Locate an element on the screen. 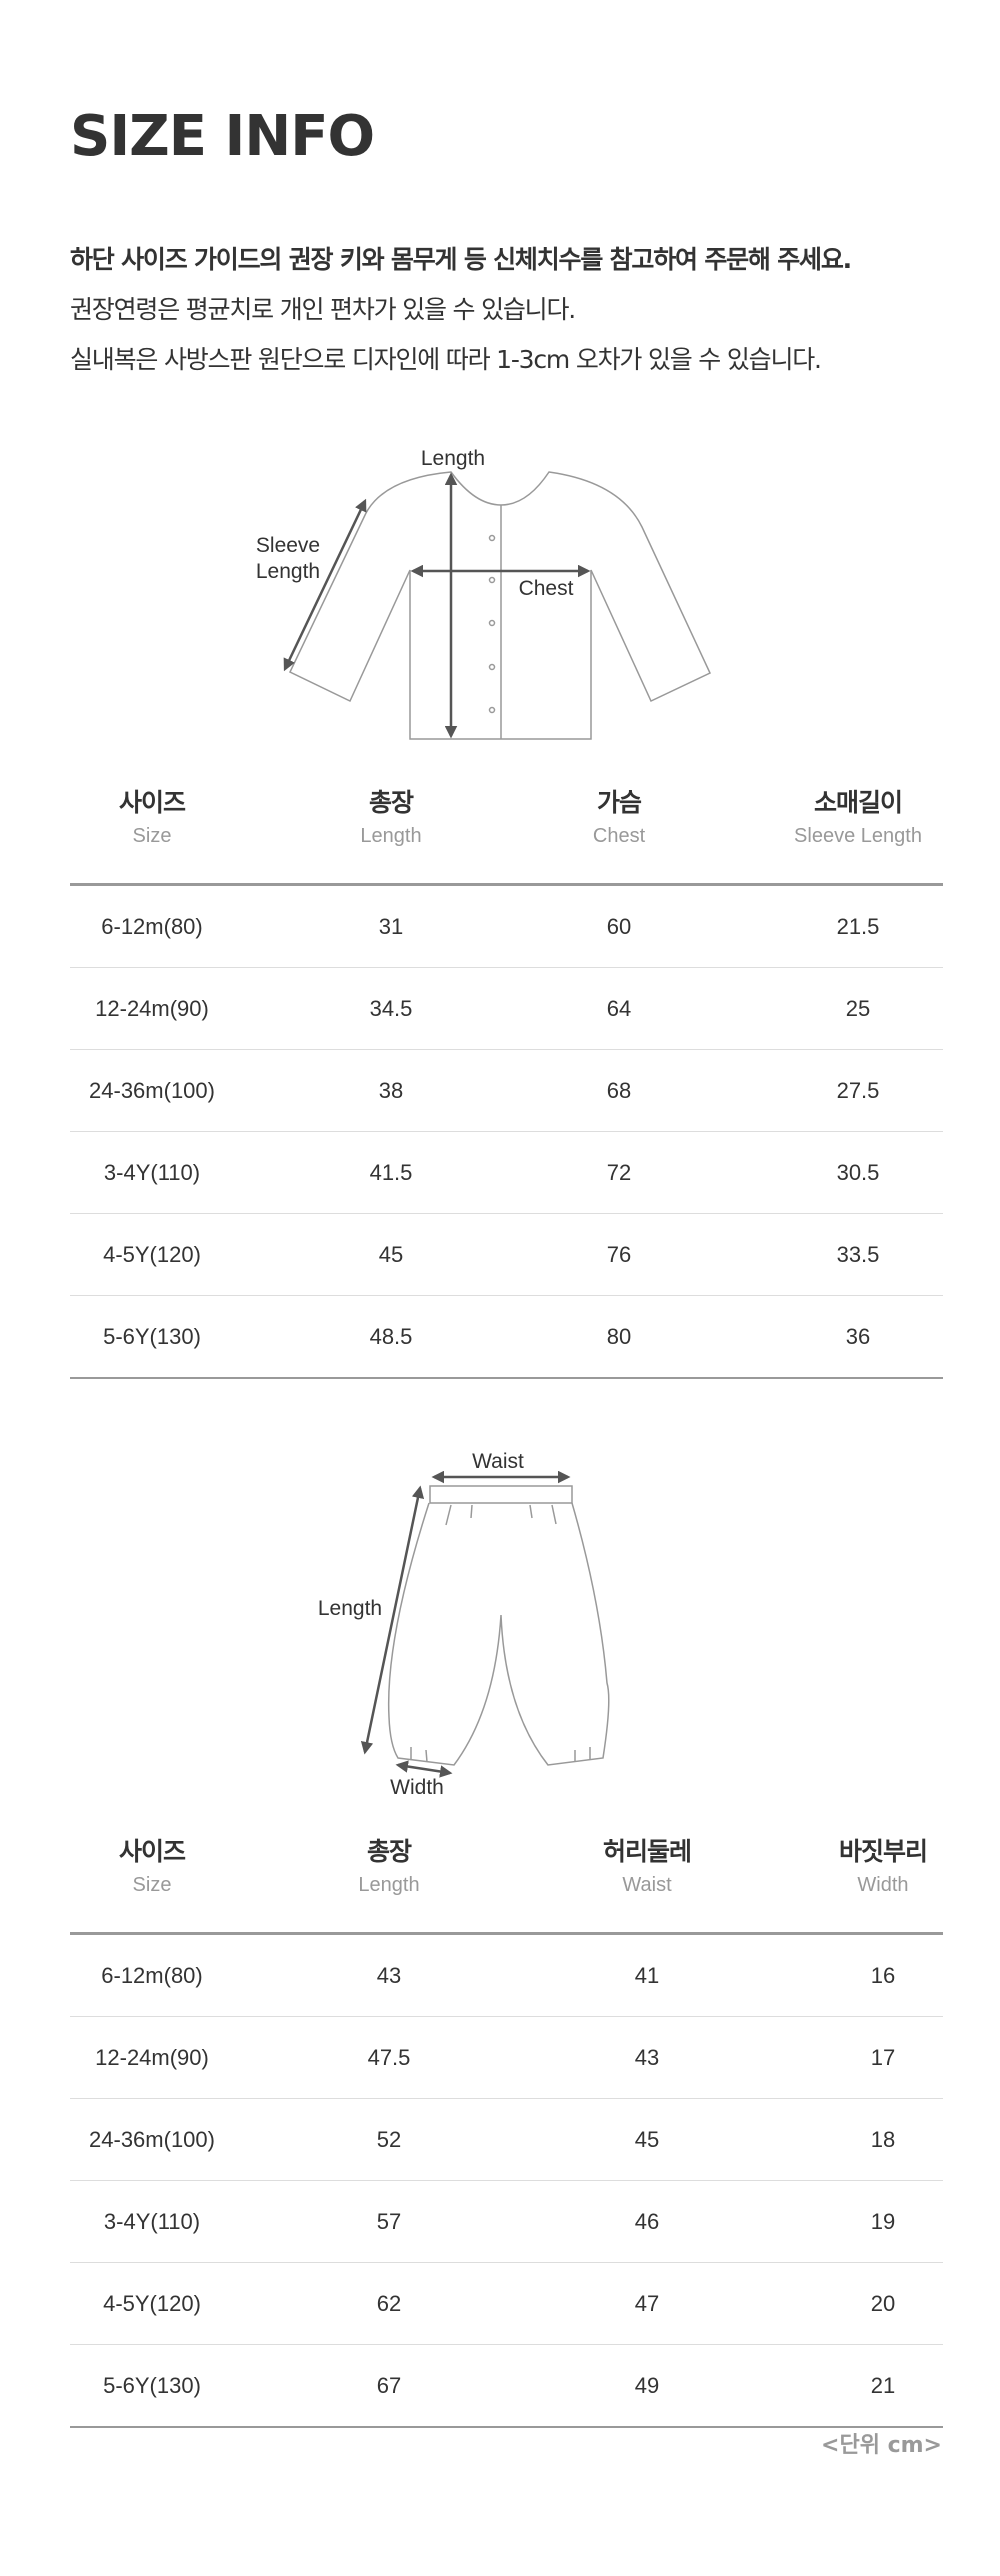 Image resolution: width=1000 pixels, height=2576 pixels. table-cell: 76 is located at coordinates (619, 1254).